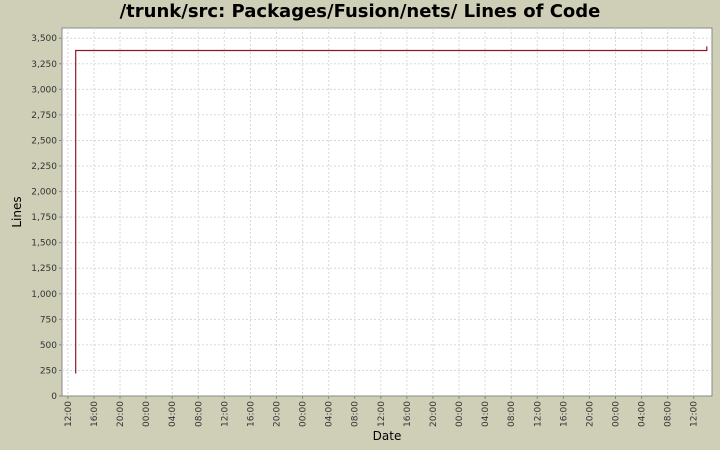 This screenshot has height=450, width=720. Describe the element at coordinates (44, 39) in the screenshot. I see `y-tick-label: 3,500` at that location.